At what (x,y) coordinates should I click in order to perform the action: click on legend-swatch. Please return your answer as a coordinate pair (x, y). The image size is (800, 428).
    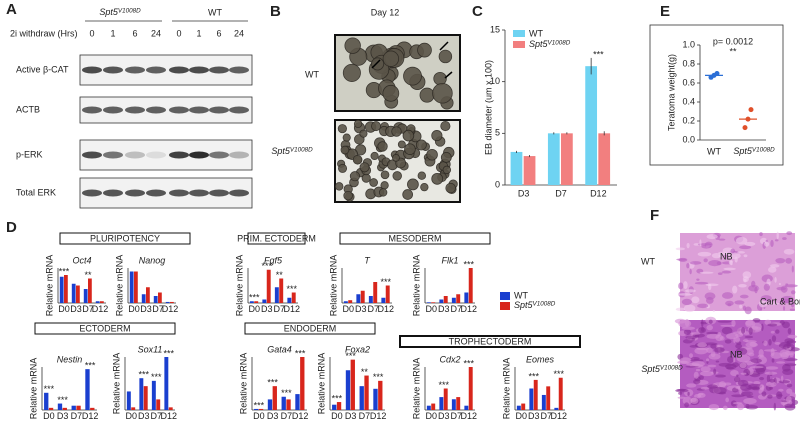
    Looking at the image, I should click on (505, 296).